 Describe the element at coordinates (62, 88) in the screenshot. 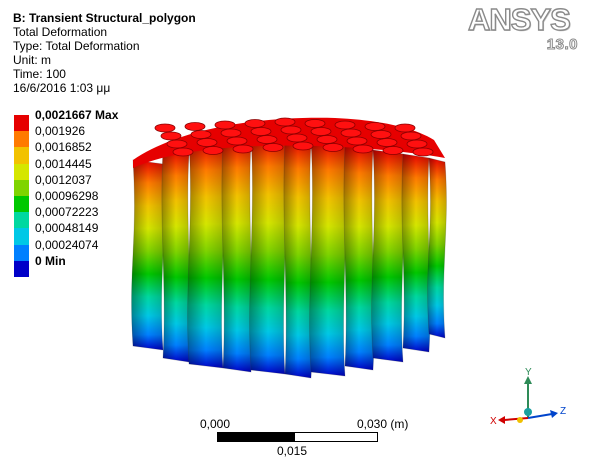

I see `result-date: 16/6/2016 1:03 μμ` at that location.